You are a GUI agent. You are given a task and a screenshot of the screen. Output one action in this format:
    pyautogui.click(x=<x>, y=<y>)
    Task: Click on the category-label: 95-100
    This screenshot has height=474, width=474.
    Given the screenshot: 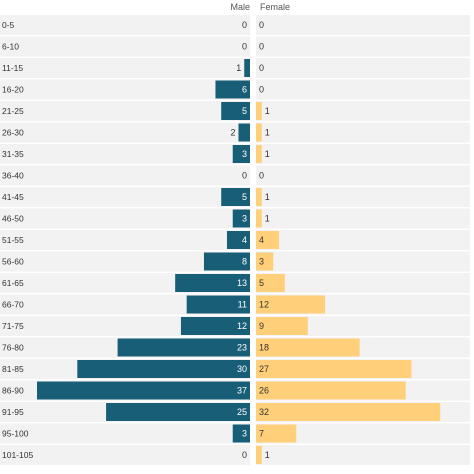 What is the action you would take?
    pyautogui.click(x=15, y=434)
    